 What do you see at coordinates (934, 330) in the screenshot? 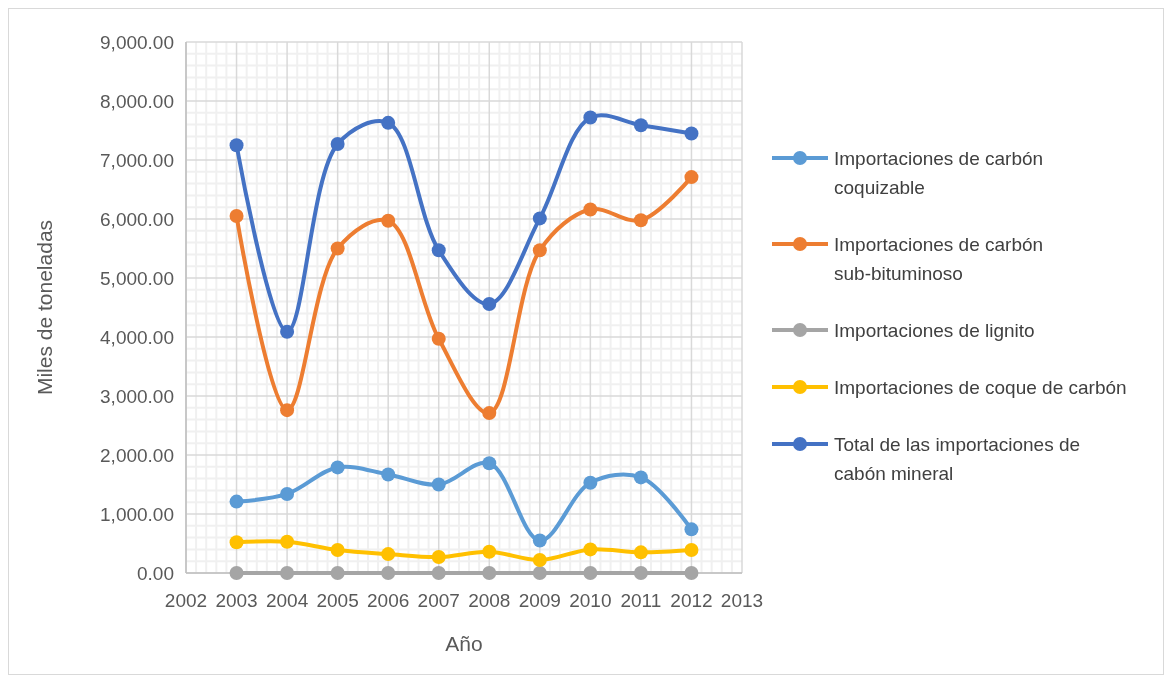
I see `legend-label: Importaciones de lignito` at bounding box center [934, 330].